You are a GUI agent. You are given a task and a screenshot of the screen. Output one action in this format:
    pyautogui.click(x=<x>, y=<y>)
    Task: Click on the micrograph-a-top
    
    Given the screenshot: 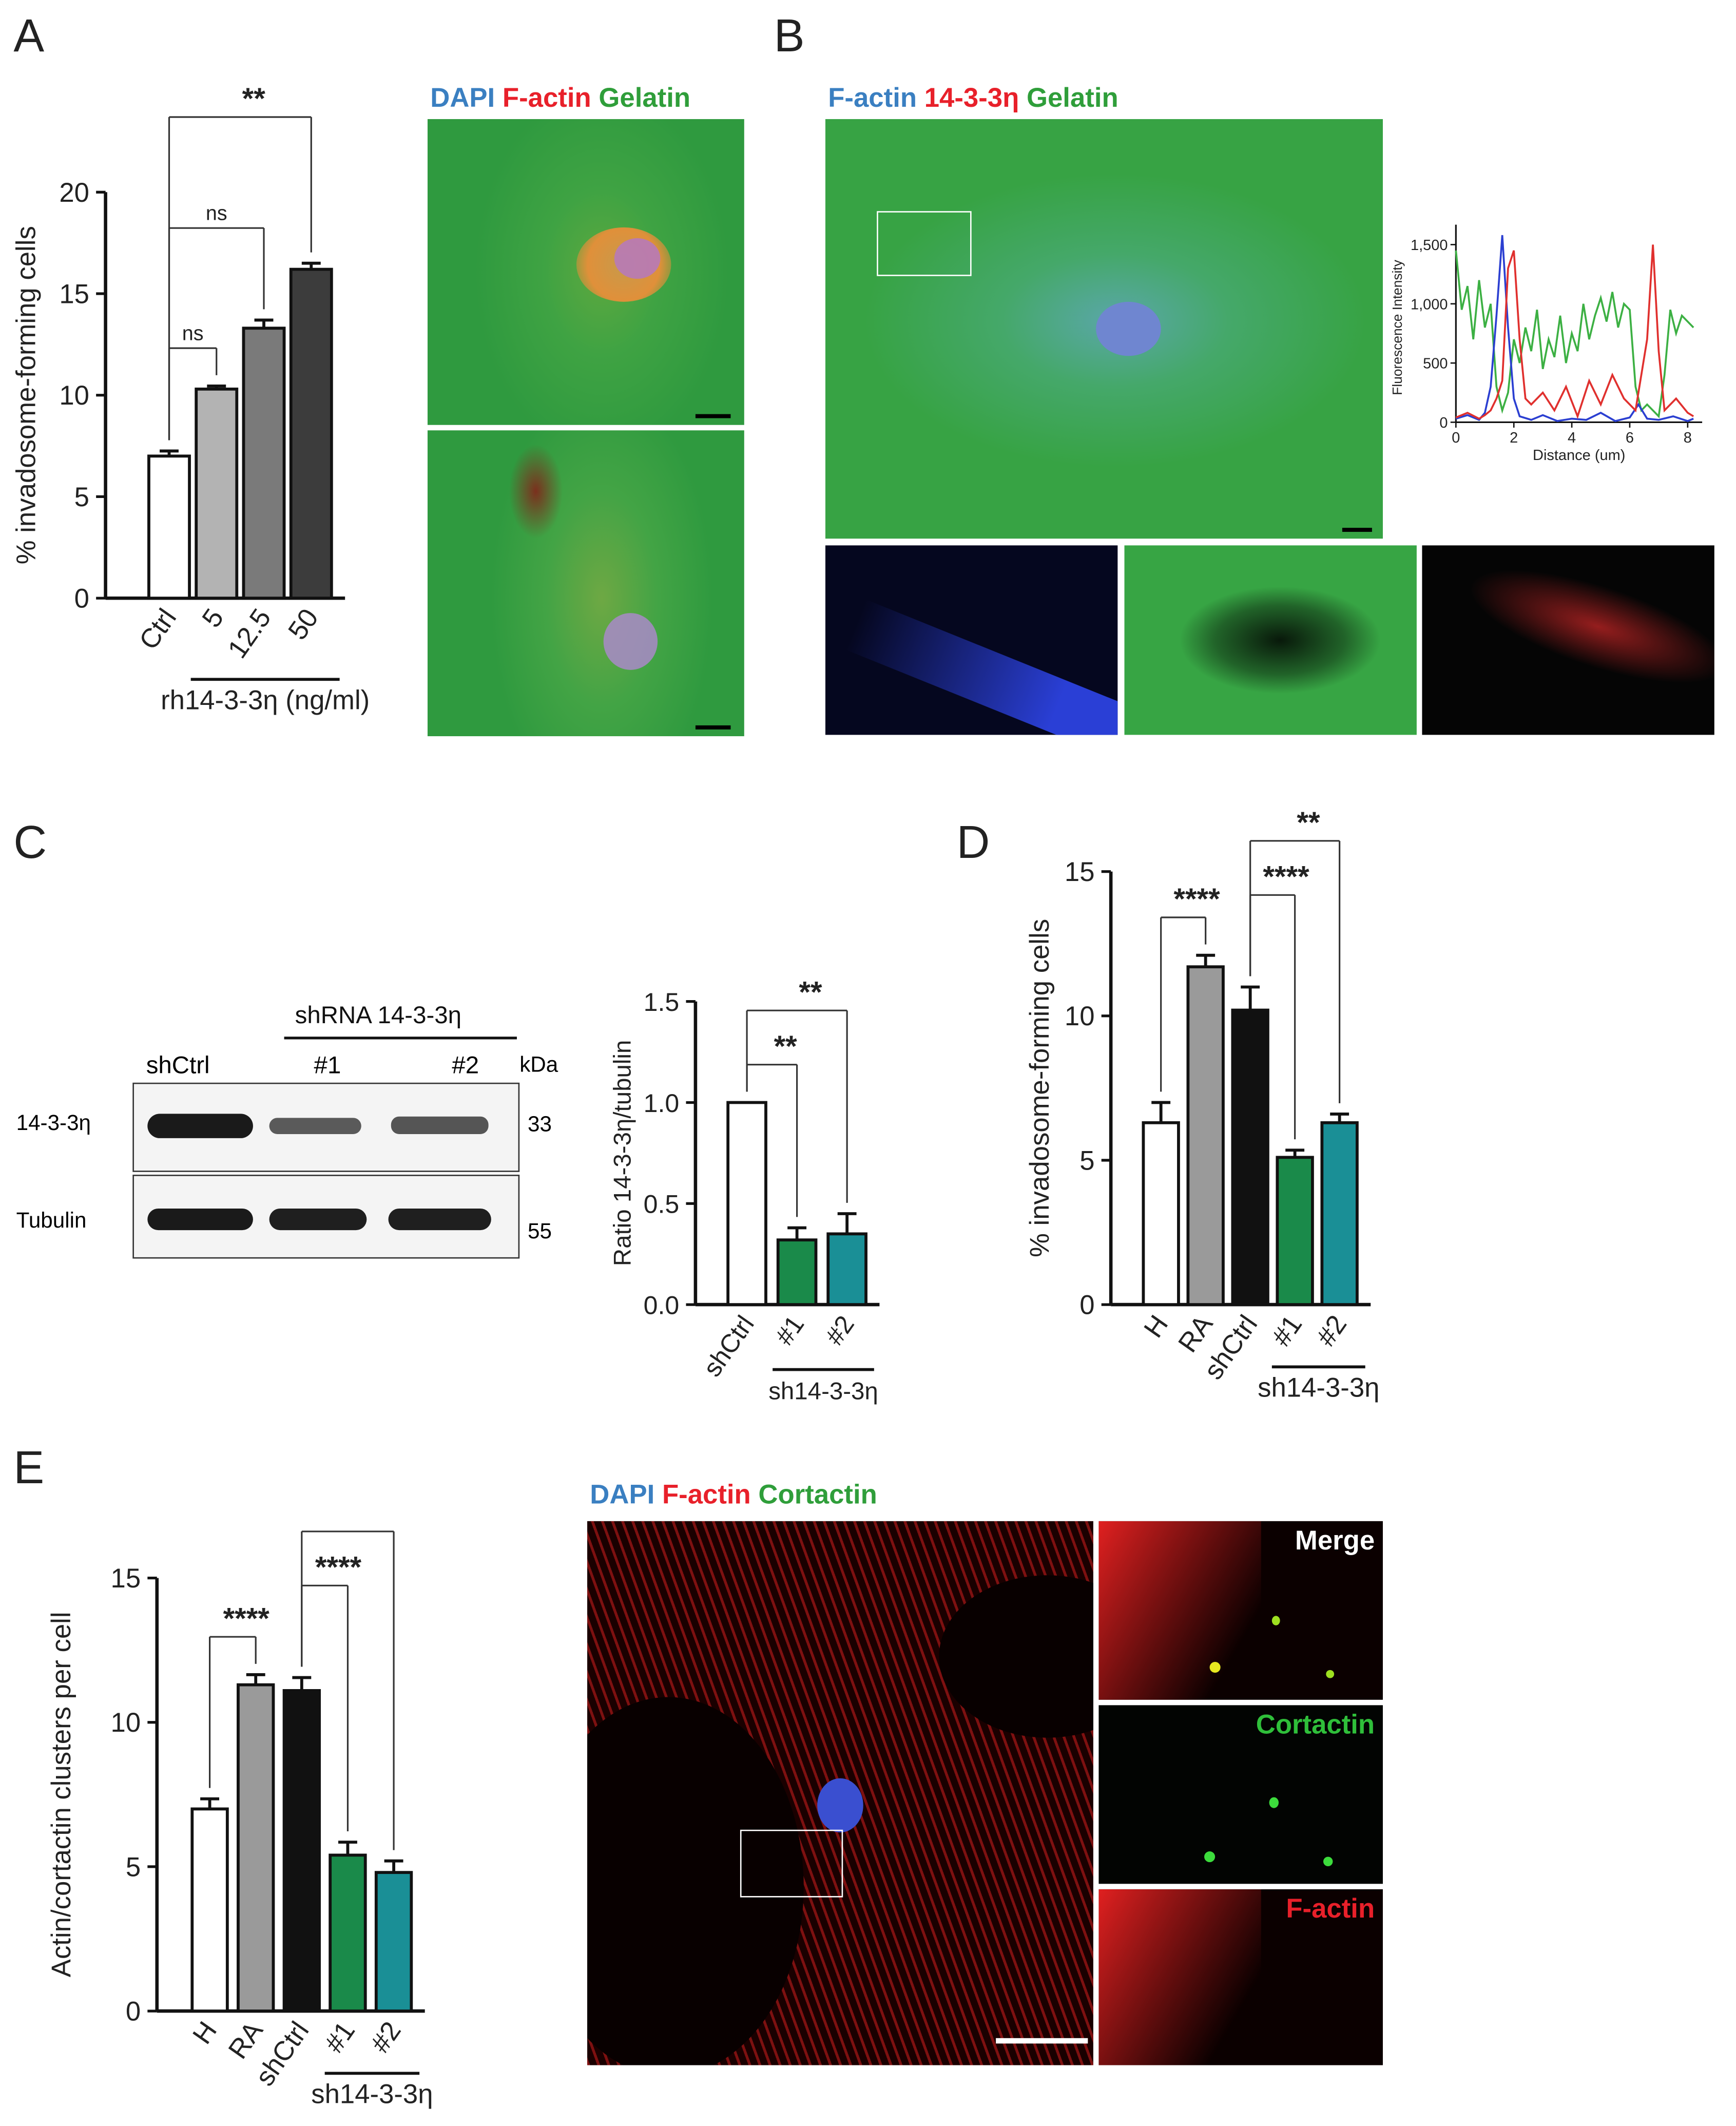 What is the action you would take?
    pyautogui.click(x=585, y=272)
    